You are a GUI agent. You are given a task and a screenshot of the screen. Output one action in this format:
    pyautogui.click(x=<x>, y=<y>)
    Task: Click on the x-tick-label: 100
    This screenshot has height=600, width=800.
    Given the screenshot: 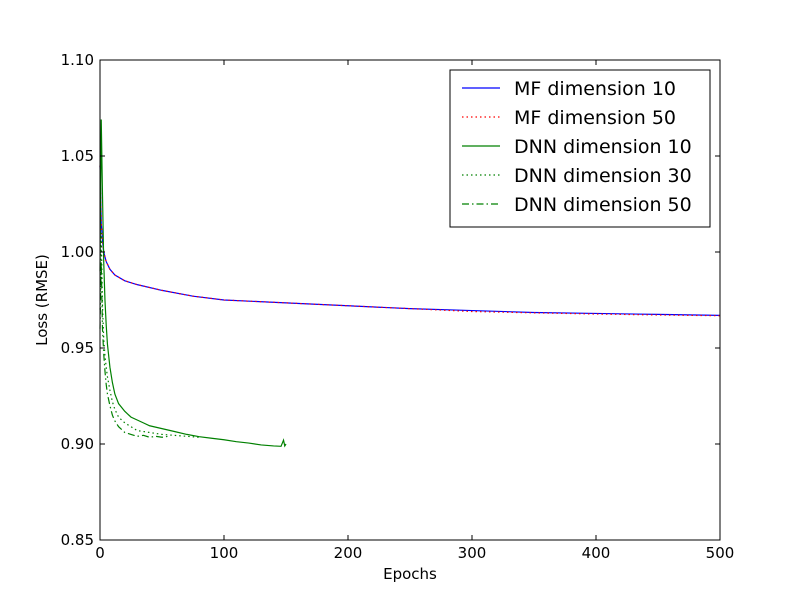 What is the action you would take?
    pyautogui.click(x=224, y=553)
    